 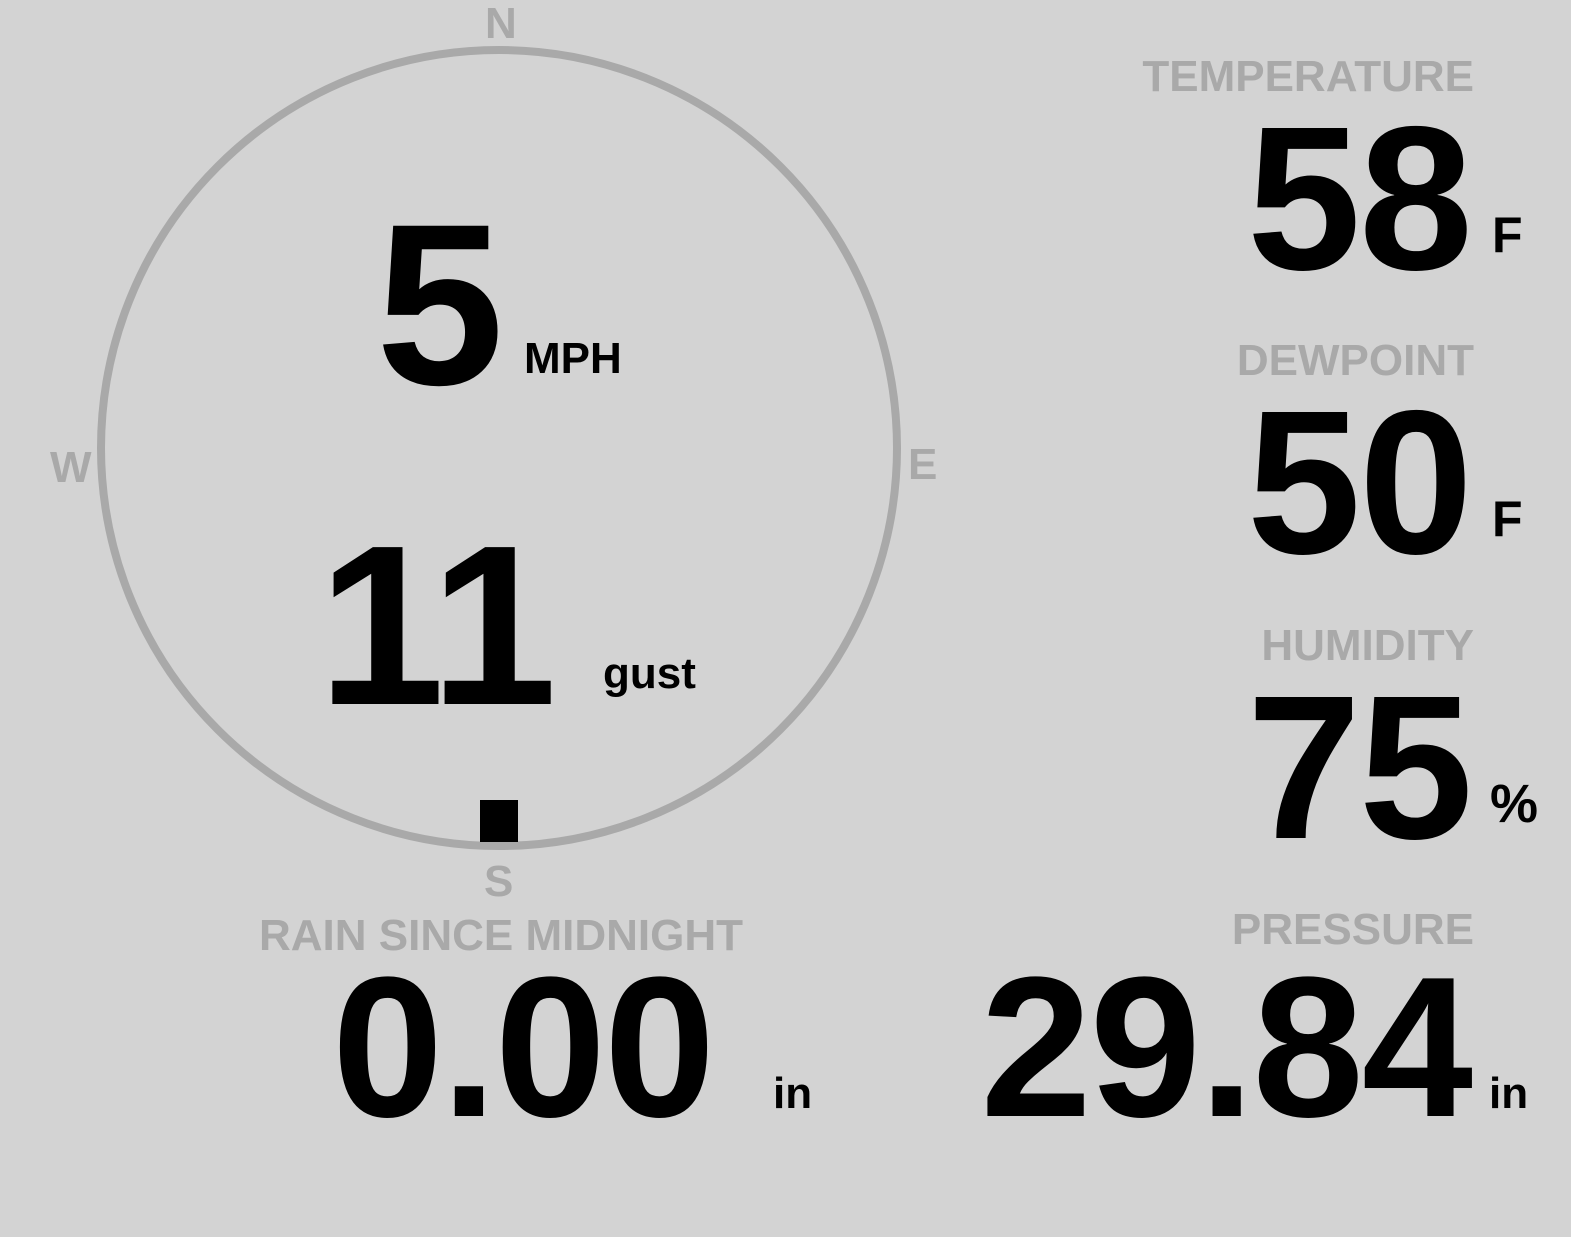 I want to click on pressure-value: 29.84, so click(x=1226, y=1047).